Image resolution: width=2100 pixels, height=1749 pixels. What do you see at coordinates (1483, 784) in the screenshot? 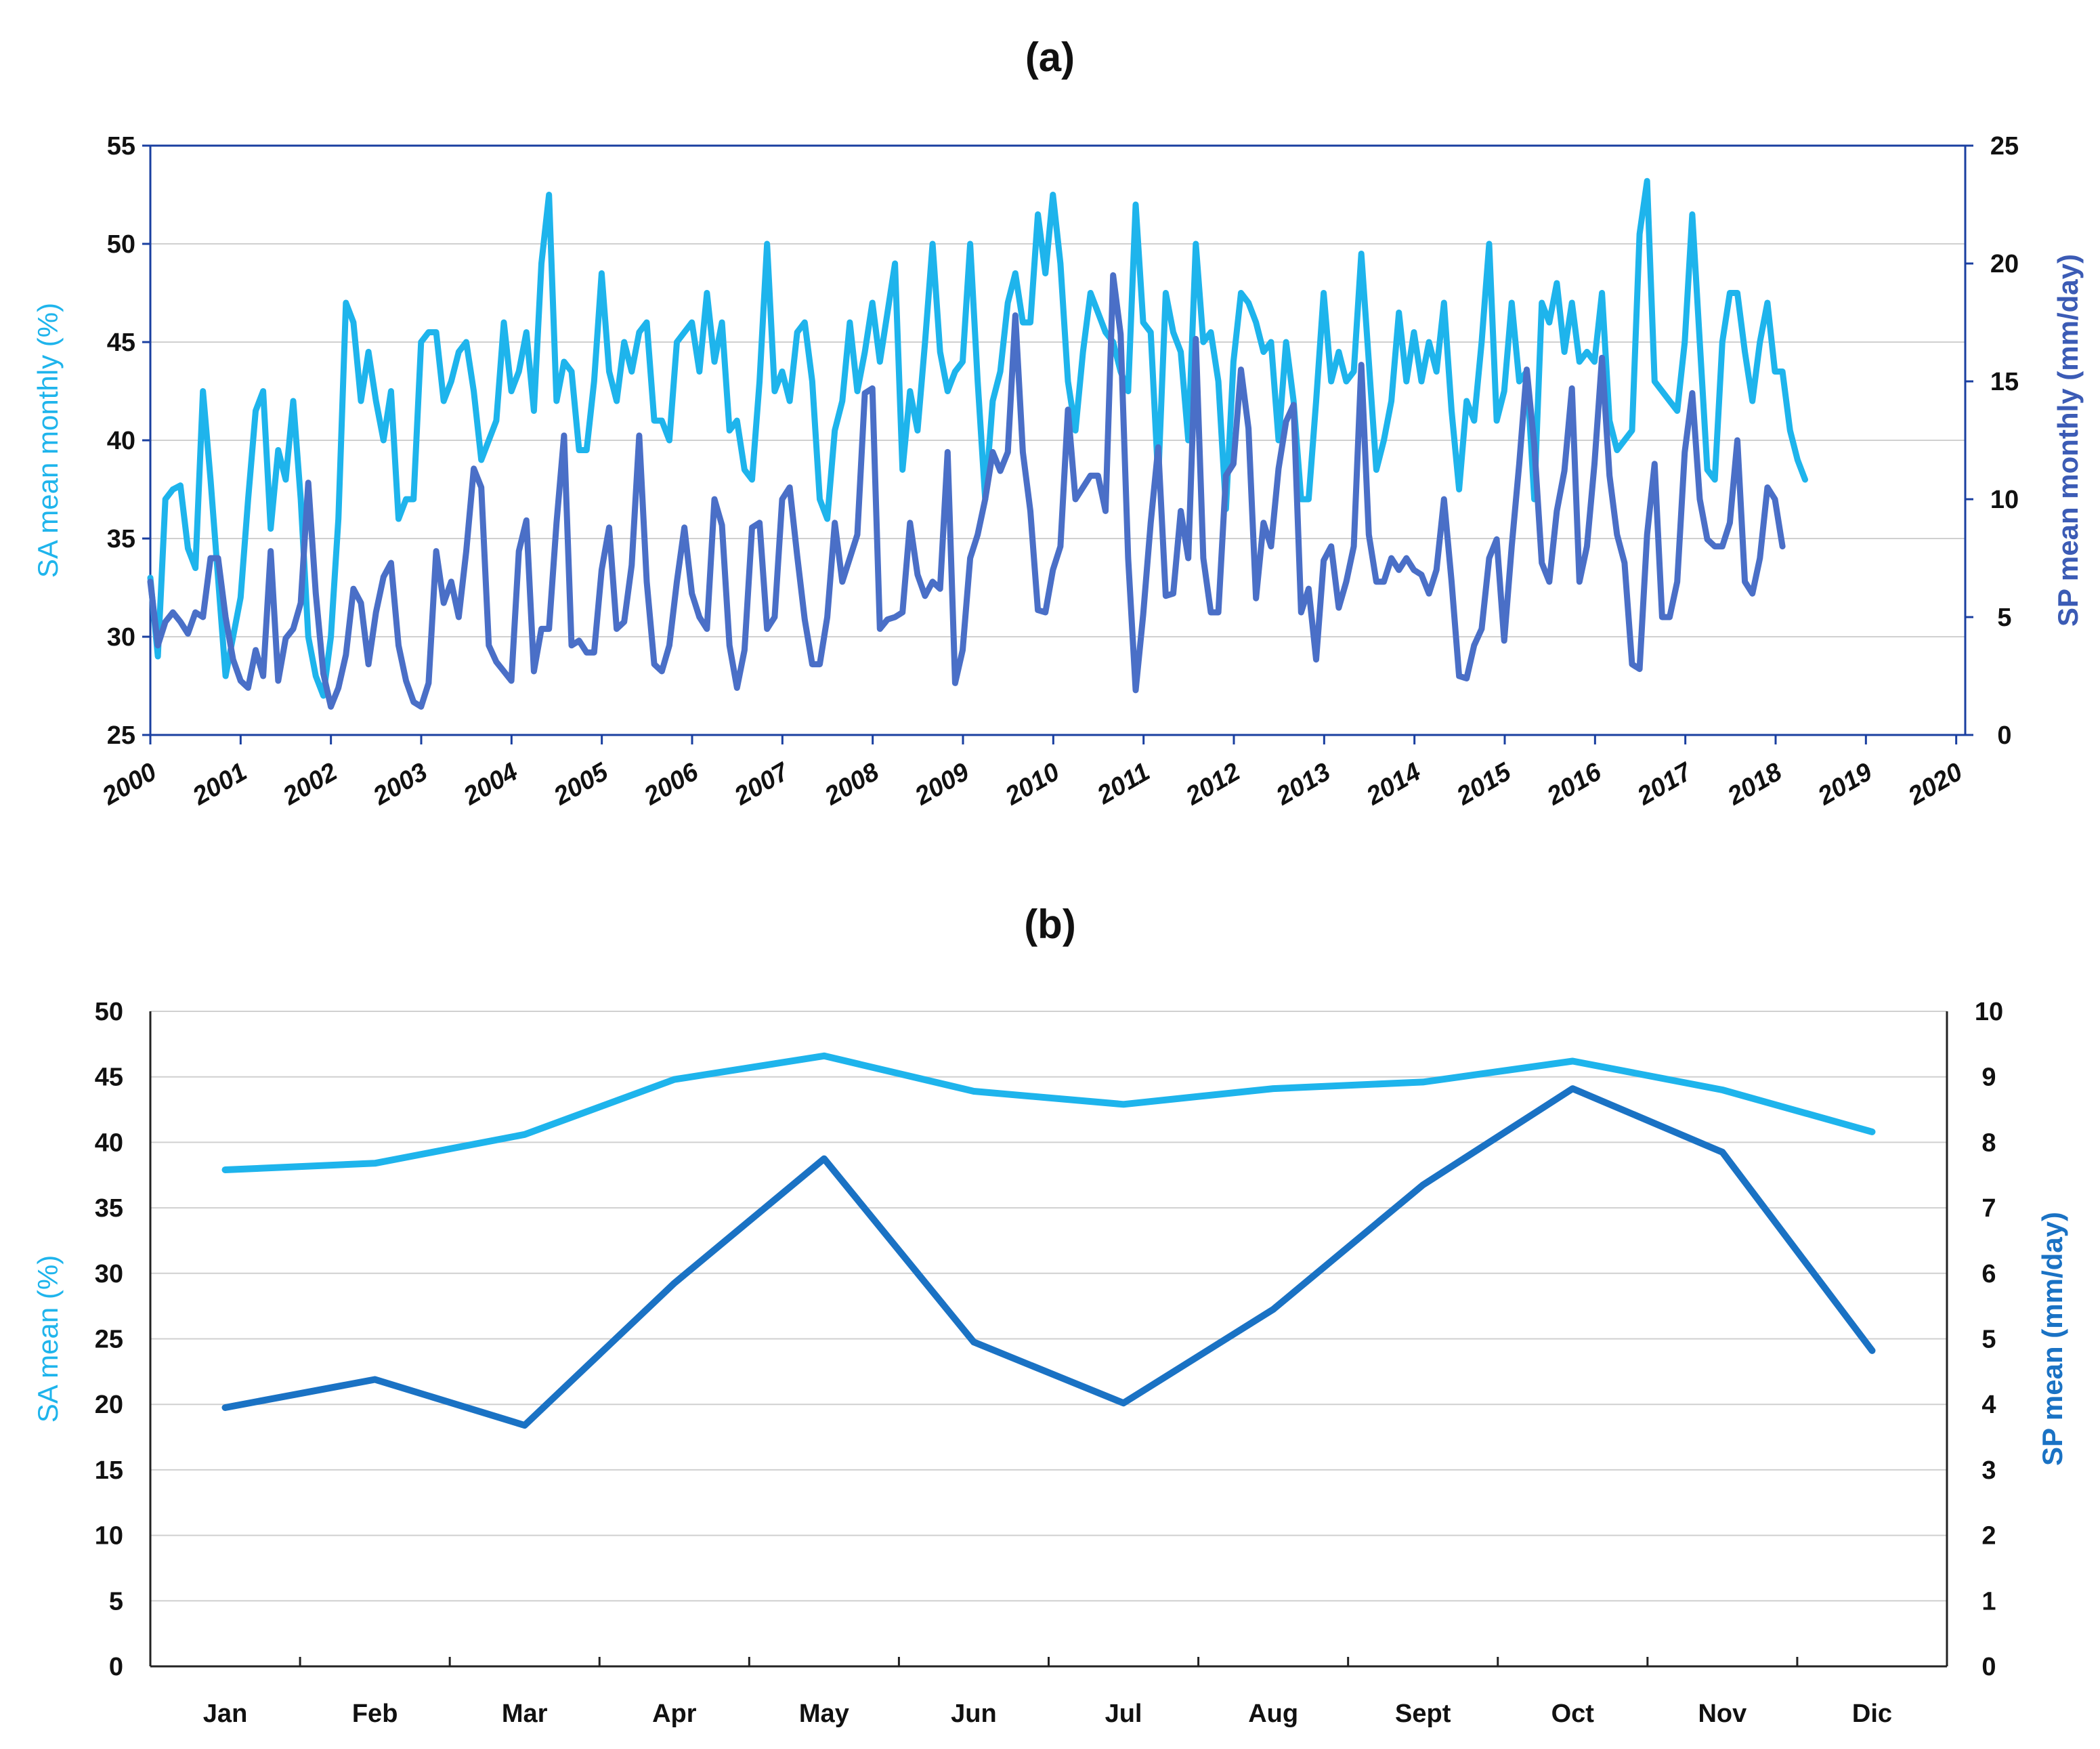
I see `x-tick-label-a: 2015` at bounding box center [1483, 784].